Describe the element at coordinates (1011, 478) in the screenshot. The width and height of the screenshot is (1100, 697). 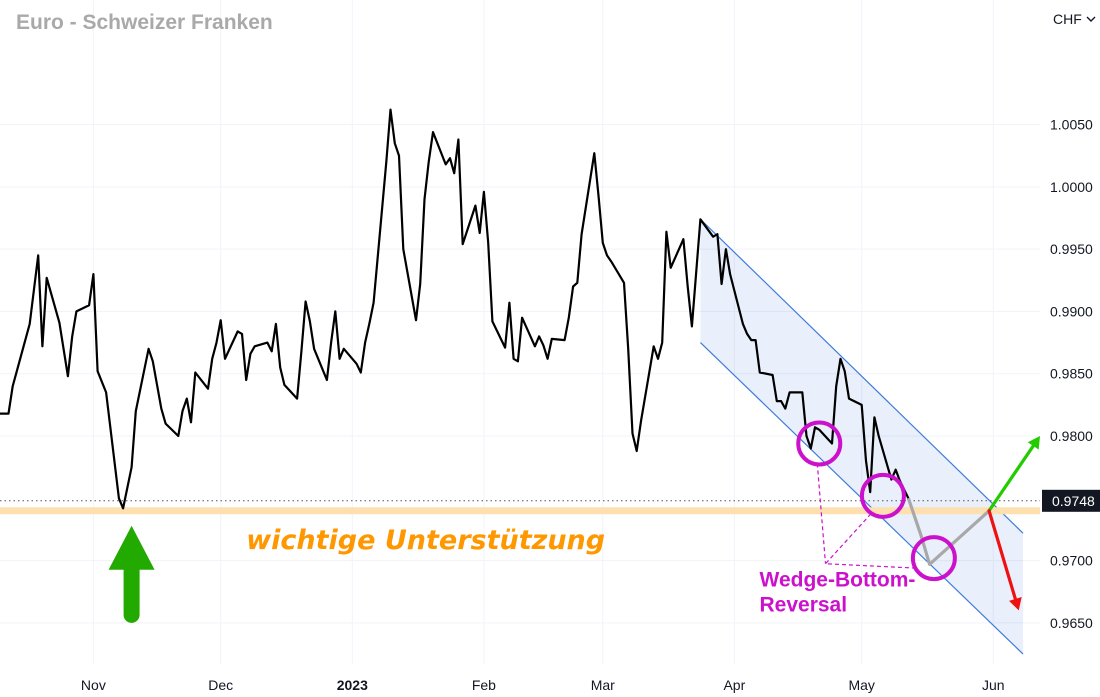
I see `arrow-up-right-shaft` at that location.